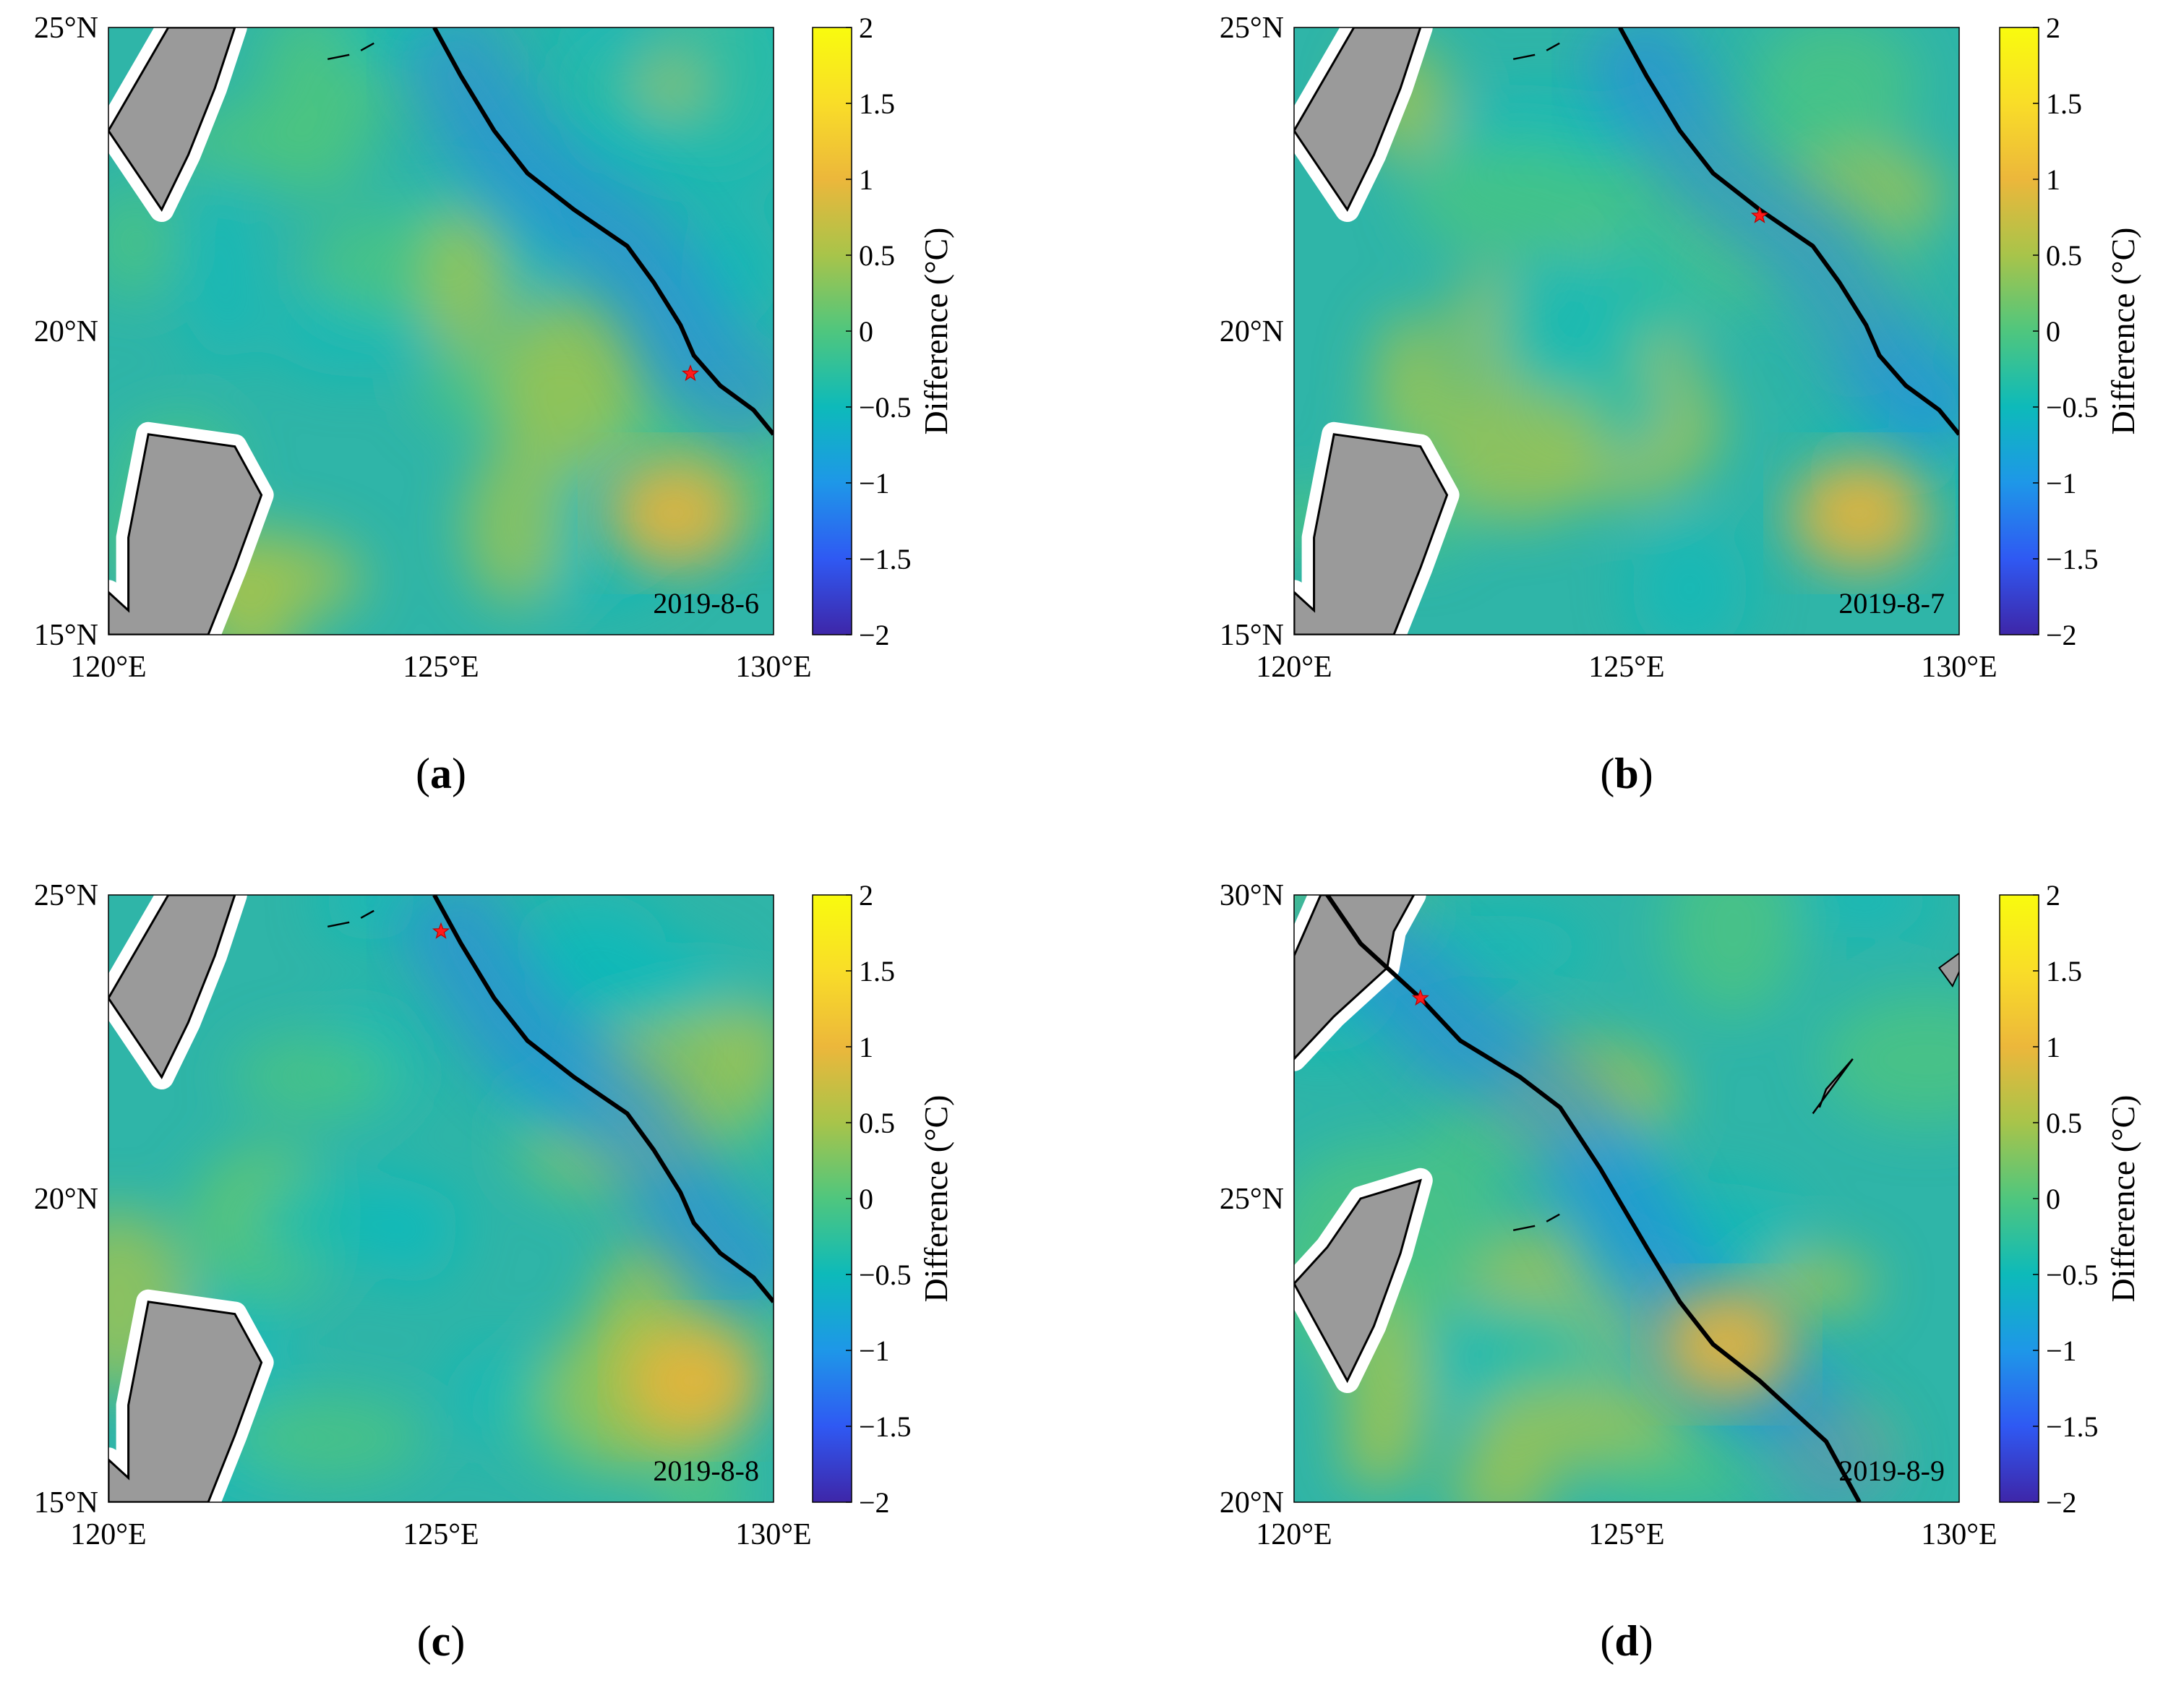  What do you see at coordinates (706, 603) in the screenshot?
I see `date-label: 2019-8-6` at bounding box center [706, 603].